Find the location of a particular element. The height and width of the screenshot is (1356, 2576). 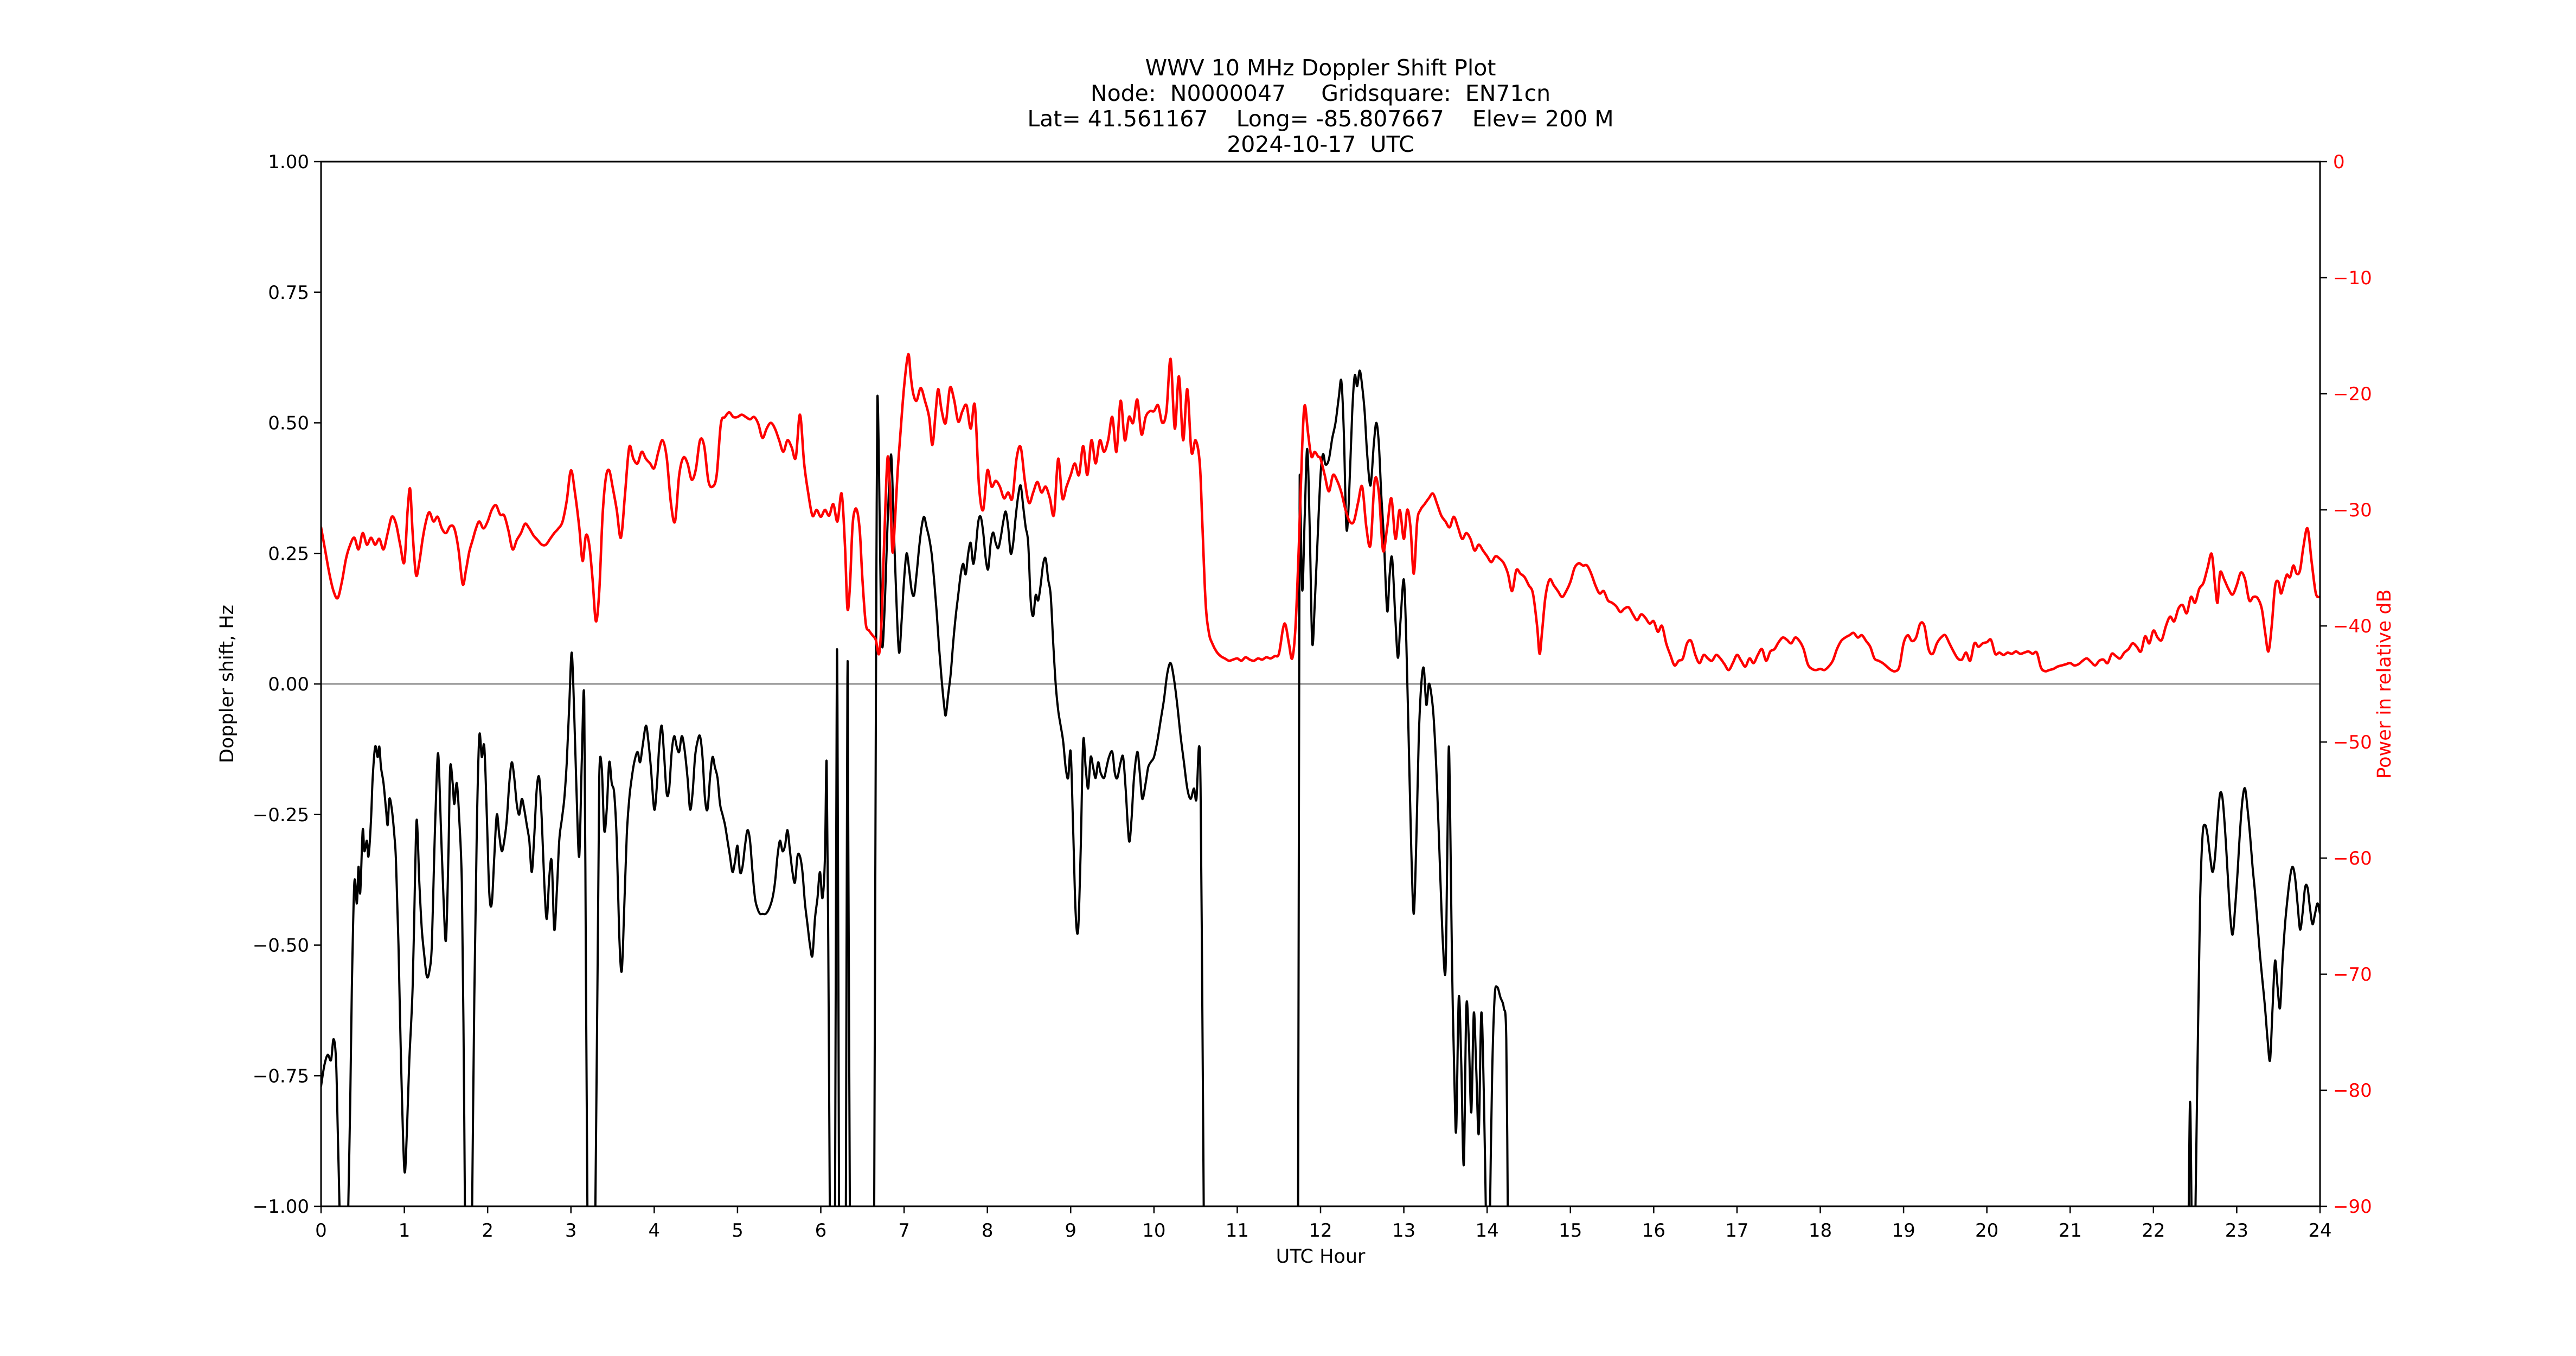

x-tick-label: 16 is located at coordinates (1653, 1231).